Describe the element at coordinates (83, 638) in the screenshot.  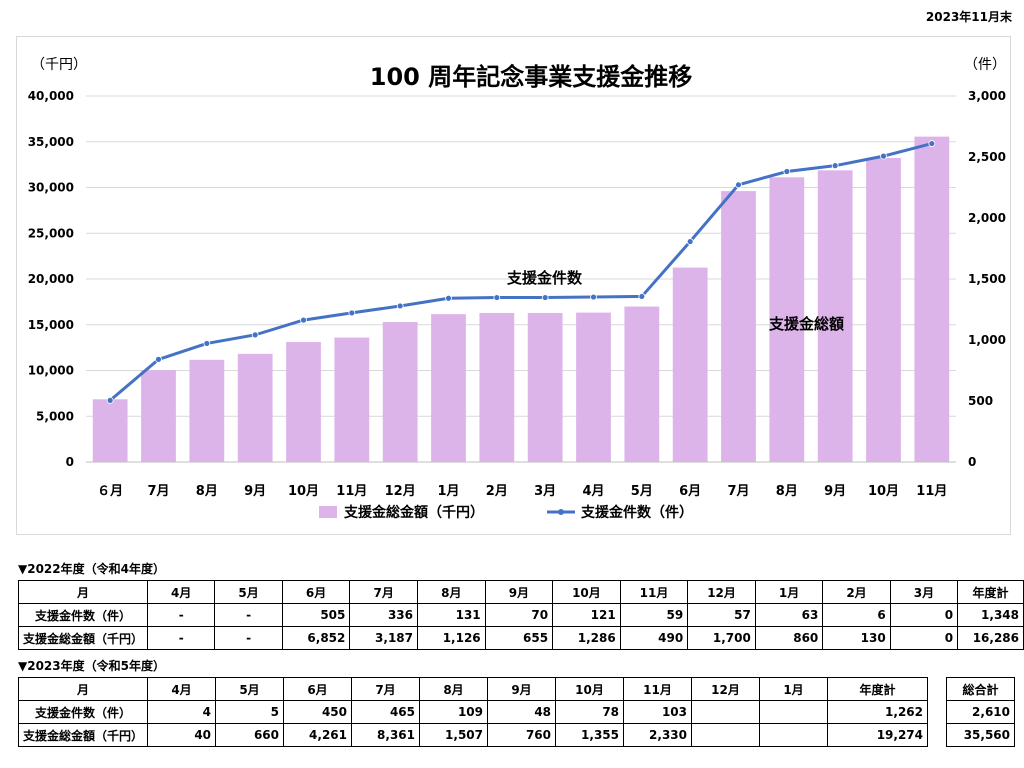
I see `row-header-cell: 支援金総金額（千円）` at that location.